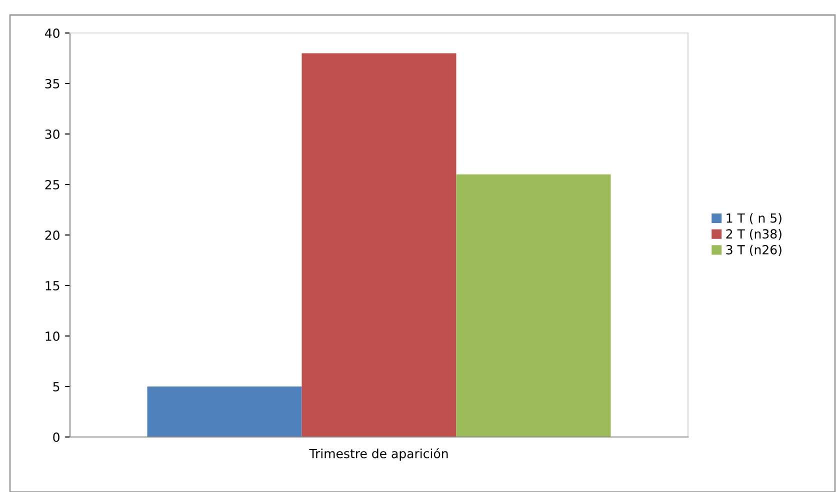  What do you see at coordinates (754, 234) in the screenshot?
I see `legend-label: 2 T (n38)` at bounding box center [754, 234].